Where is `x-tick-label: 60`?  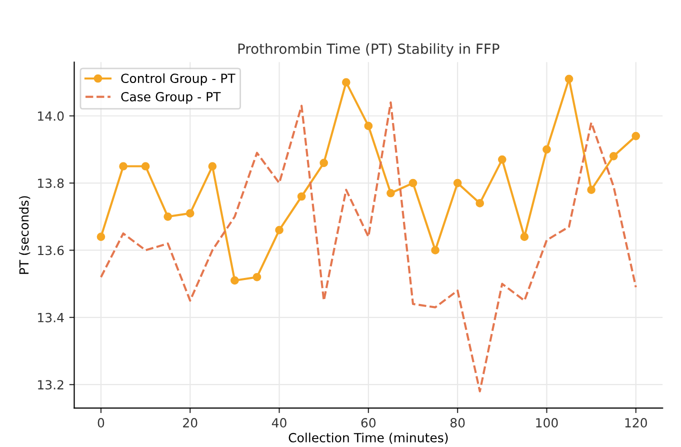 x-tick-label: 60 is located at coordinates (368, 423).